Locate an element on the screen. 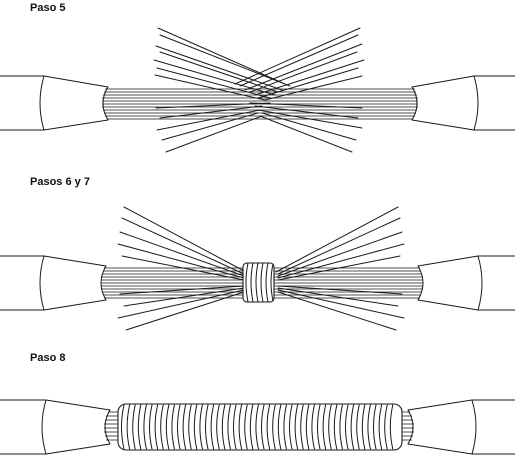 The width and height of the screenshot is (515, 470). step-8-right-cable is located at coordinates (461, 427).